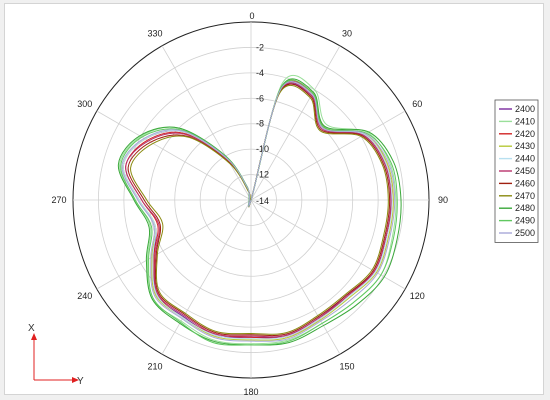 This screenshot has height=400, width=550. Describe the element at coordinates (84, 104) in the screenshot. I see `angular-tick-label: 300` at that location.